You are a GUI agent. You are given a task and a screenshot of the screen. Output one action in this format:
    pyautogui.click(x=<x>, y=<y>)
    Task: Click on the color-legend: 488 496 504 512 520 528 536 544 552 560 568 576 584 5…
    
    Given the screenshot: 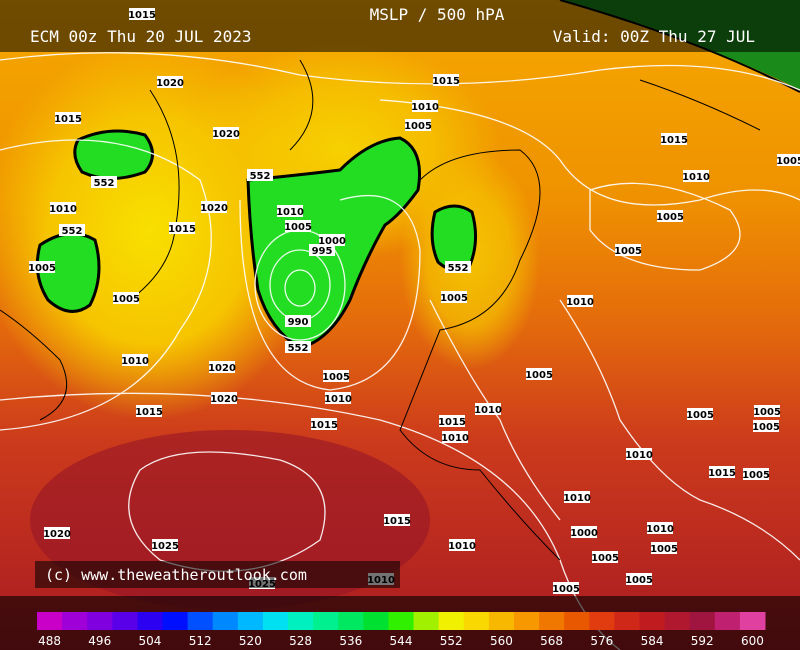 What is the action you would take?
    pyautogui.click(x=401, y=630)
    